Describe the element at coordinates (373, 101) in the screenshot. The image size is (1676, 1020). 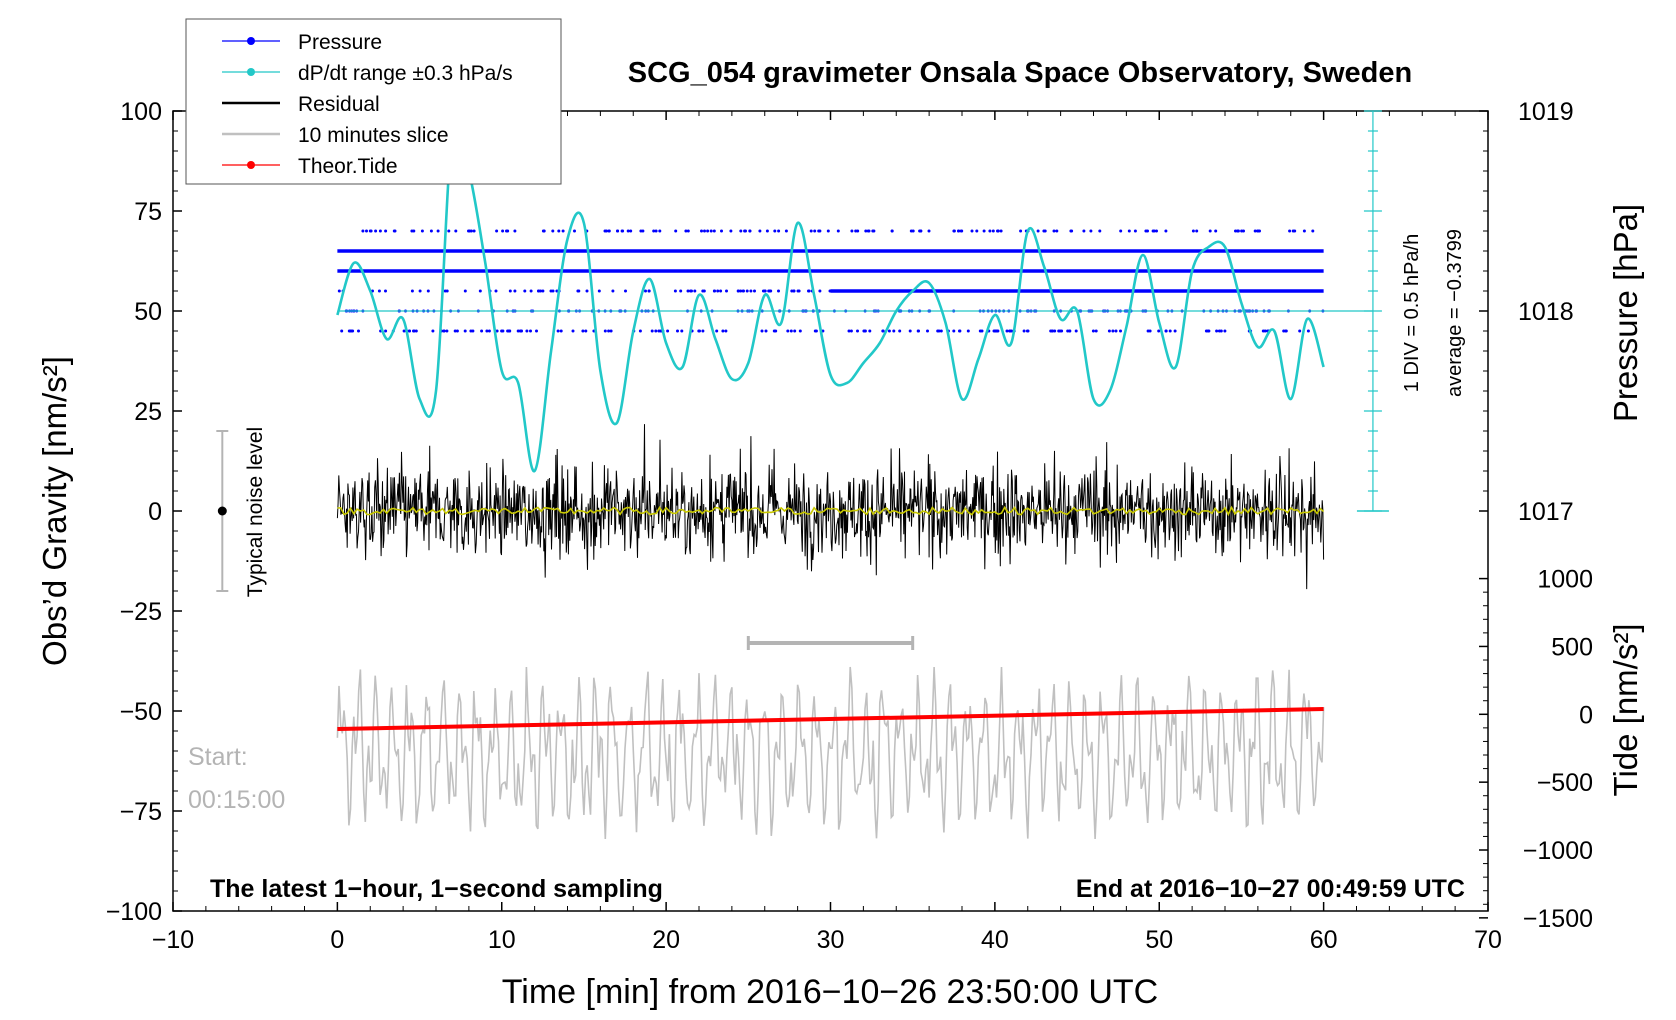
I see `legend-box` at that location.